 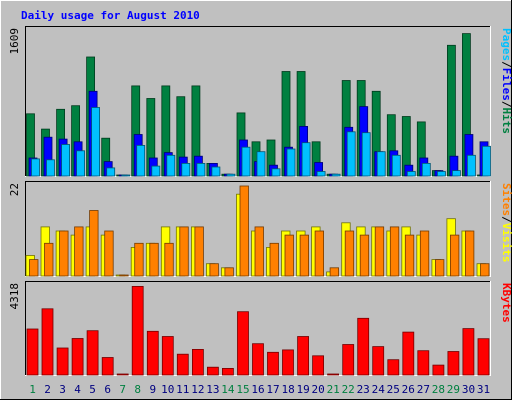 What do you see at coordinates (107, 389) in the screenshot?
I see `x-tick-day-6: 6` at bounding box center [107, 389].